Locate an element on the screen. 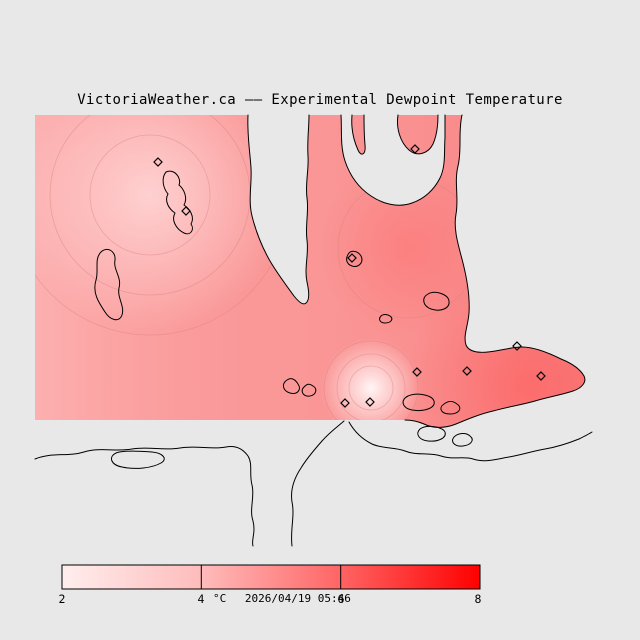 Image resolution: width=640 pixels, height=640 pixels. unit-label: °C is located at coordinates (219, 598).